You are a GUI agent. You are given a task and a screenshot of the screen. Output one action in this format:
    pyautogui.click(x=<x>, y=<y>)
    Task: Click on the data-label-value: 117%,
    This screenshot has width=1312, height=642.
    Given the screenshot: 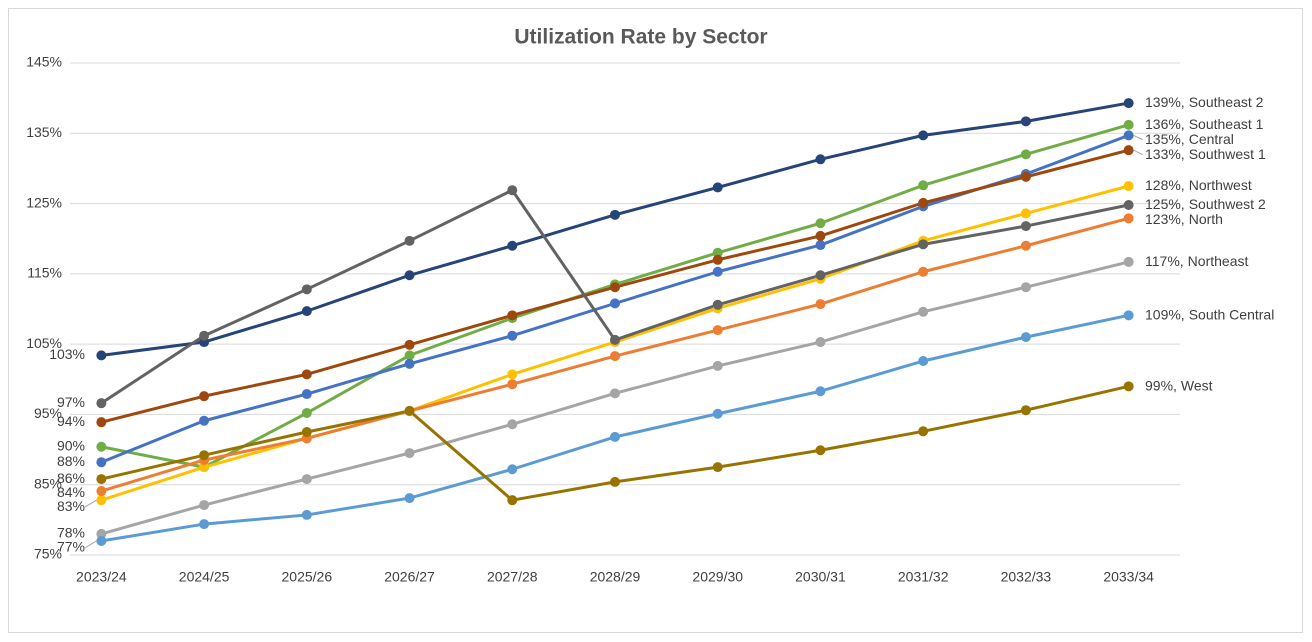 What is the action you would take?
    pyautogui.click(x=1164, y=261)
    